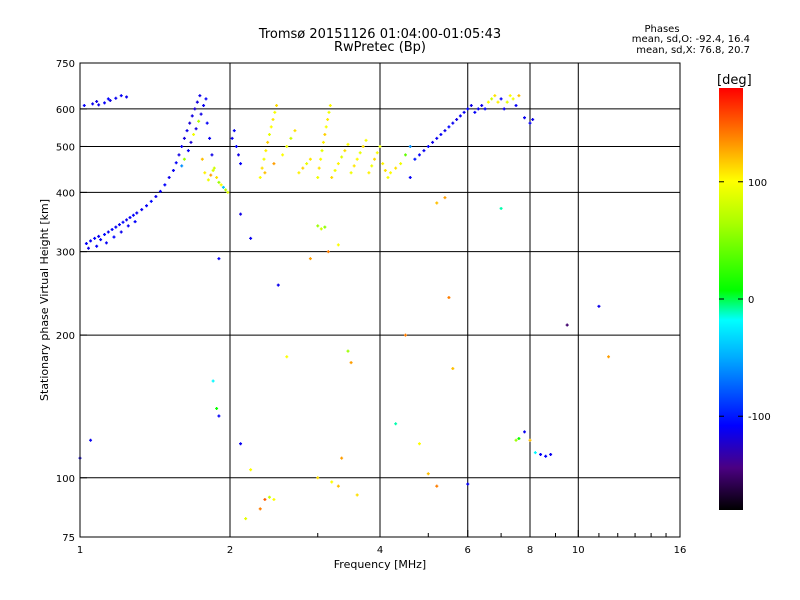 This screenshot has width=800, height=600. Describe the element at coordinates (65, 479) in the screenshot. I see `y-tick-label: 100` at that location.